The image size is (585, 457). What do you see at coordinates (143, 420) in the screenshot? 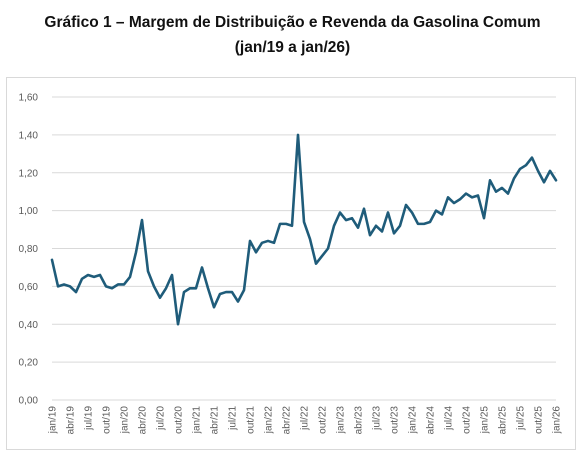
I see `x-tick-label: abr/20` at bounding box center [143, 420].